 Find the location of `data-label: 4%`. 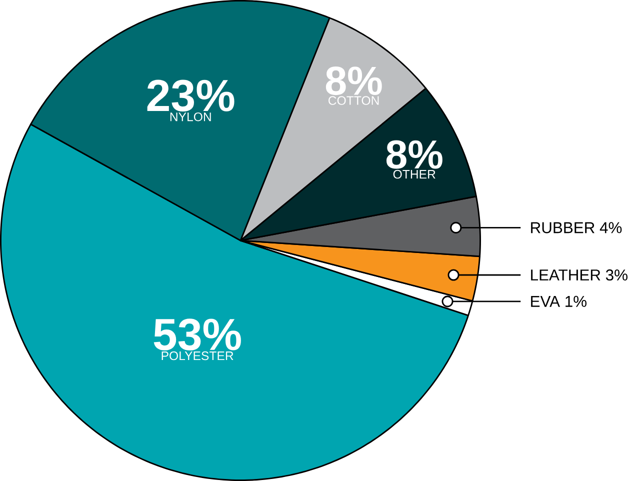

data-label: 4% is located at coordinates (611, 228).